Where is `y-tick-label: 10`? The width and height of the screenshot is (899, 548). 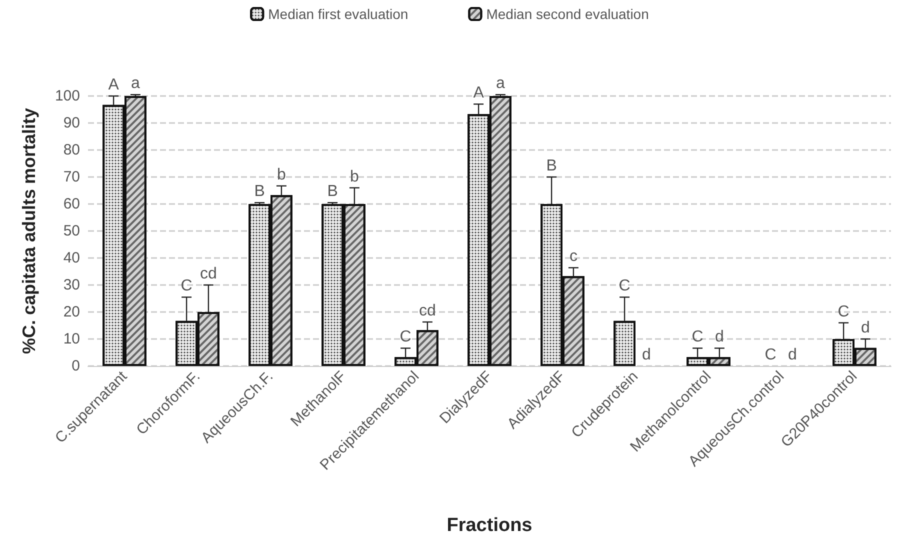 y-tick-label: 10 is located at coordinates (71, 339).